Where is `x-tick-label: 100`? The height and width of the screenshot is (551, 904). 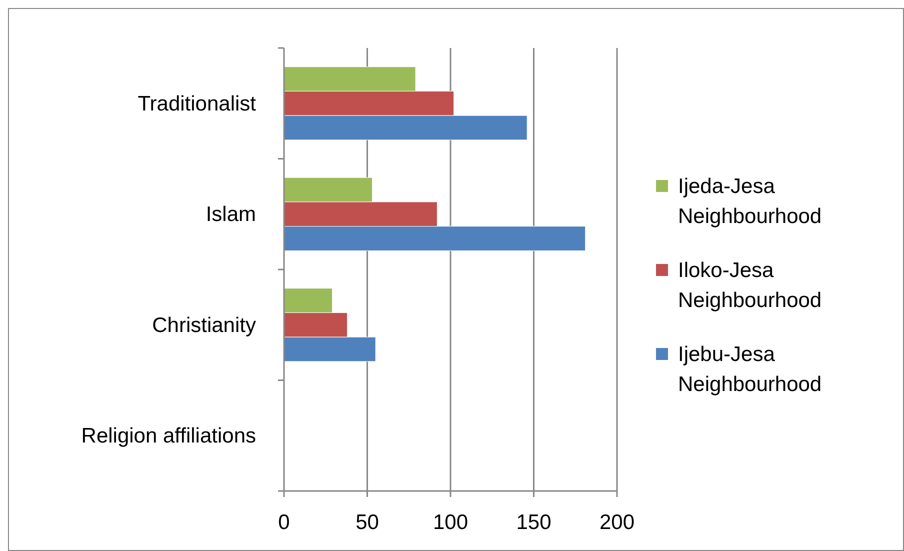
x-tick-label: 100 is located at coordinates (450, 522).